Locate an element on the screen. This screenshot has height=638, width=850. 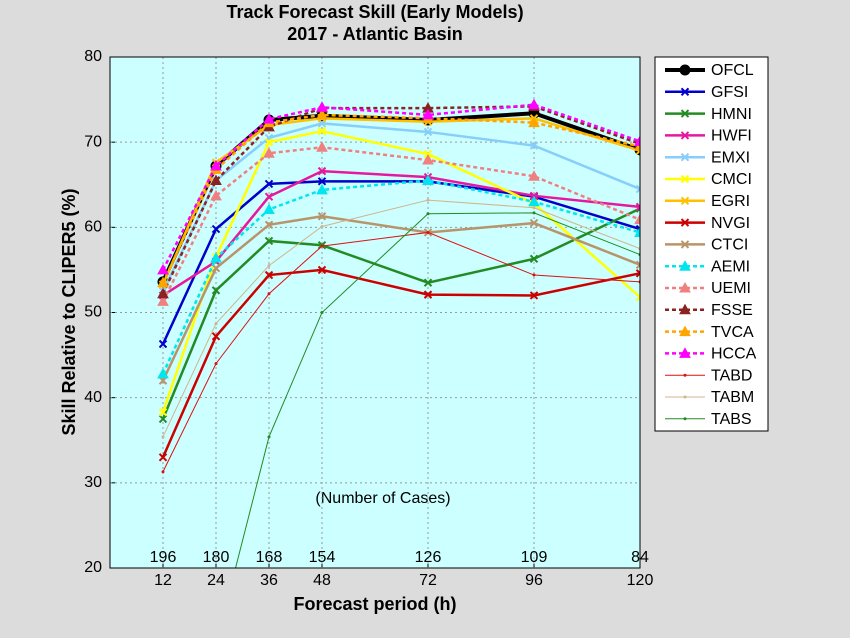
legend-label: UEMI is located at coordinates (731, 288).